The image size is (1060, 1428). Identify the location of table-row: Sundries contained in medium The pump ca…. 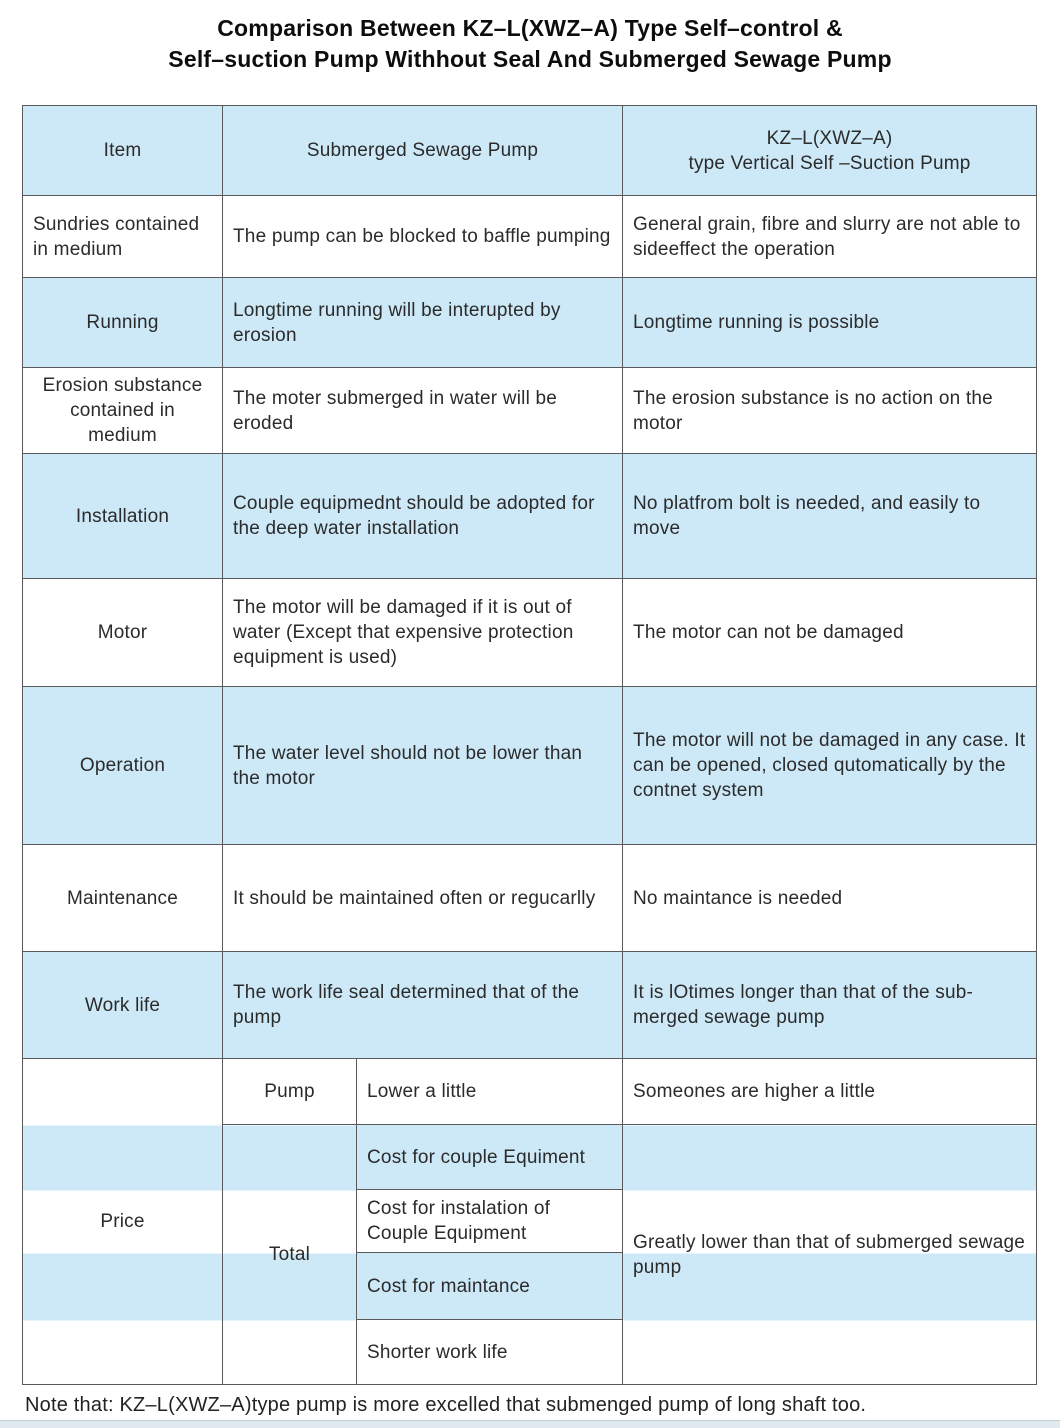
(530, 236).